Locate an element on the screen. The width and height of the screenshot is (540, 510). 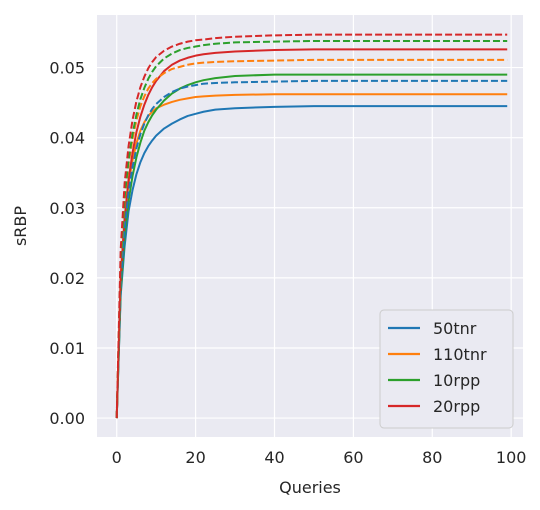
y-axis-label: sRBP is located at coordinates (20, 226).